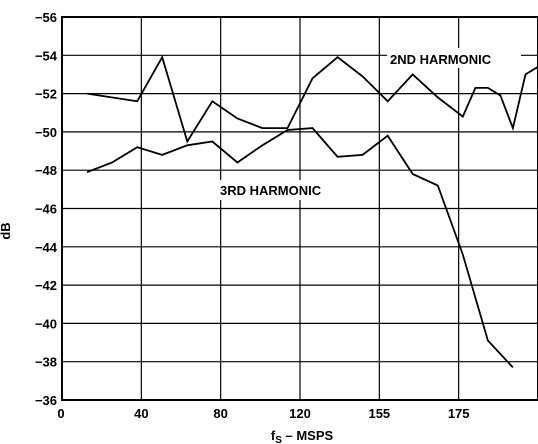 The width and height of the screenshot is (538, 444). Describe the element at coordinates (441, 59) in the screenshot. I see `series-label-2nd-harmonic: 2ND HARMONIC` at that location.